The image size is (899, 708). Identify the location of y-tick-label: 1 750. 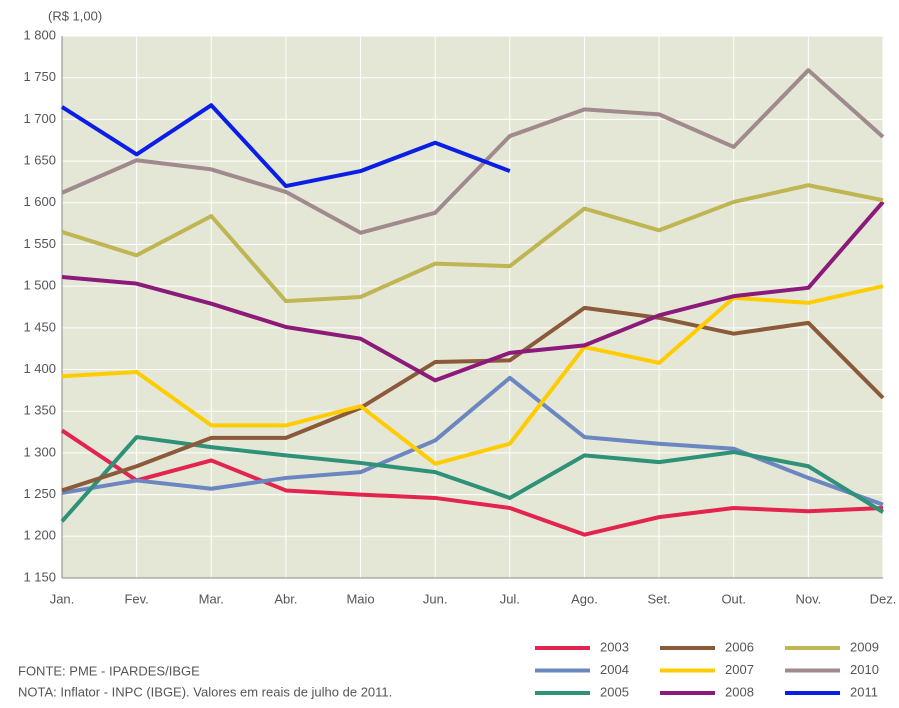
(39, 76).